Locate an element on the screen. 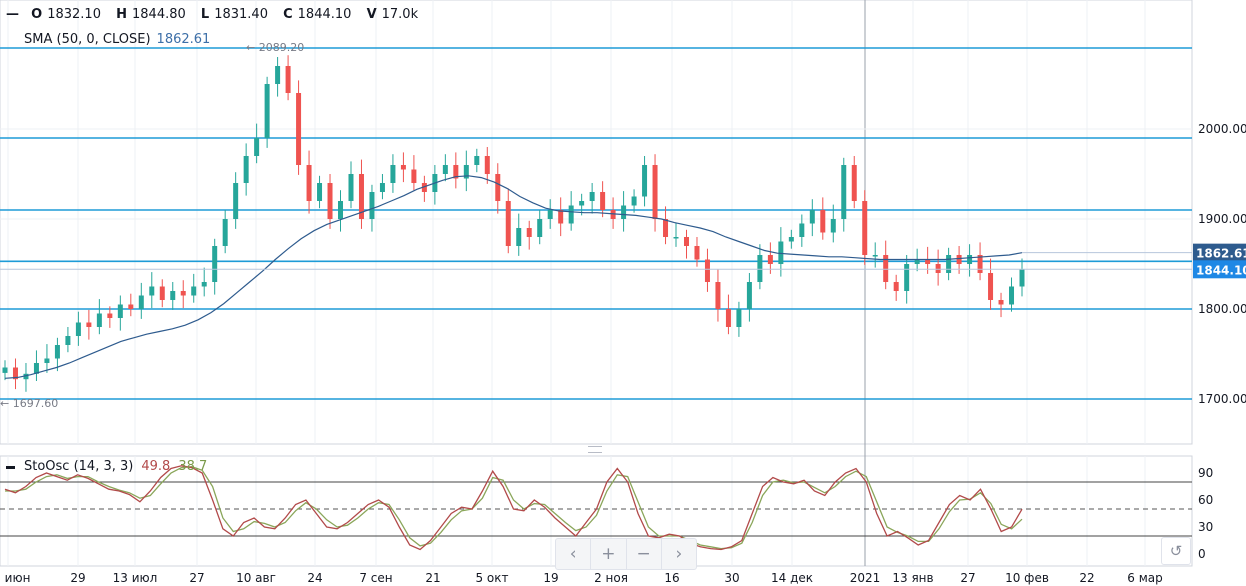 The image size is (1246, 586). x-tick-label: 21 is located at coordinates (432, 578).